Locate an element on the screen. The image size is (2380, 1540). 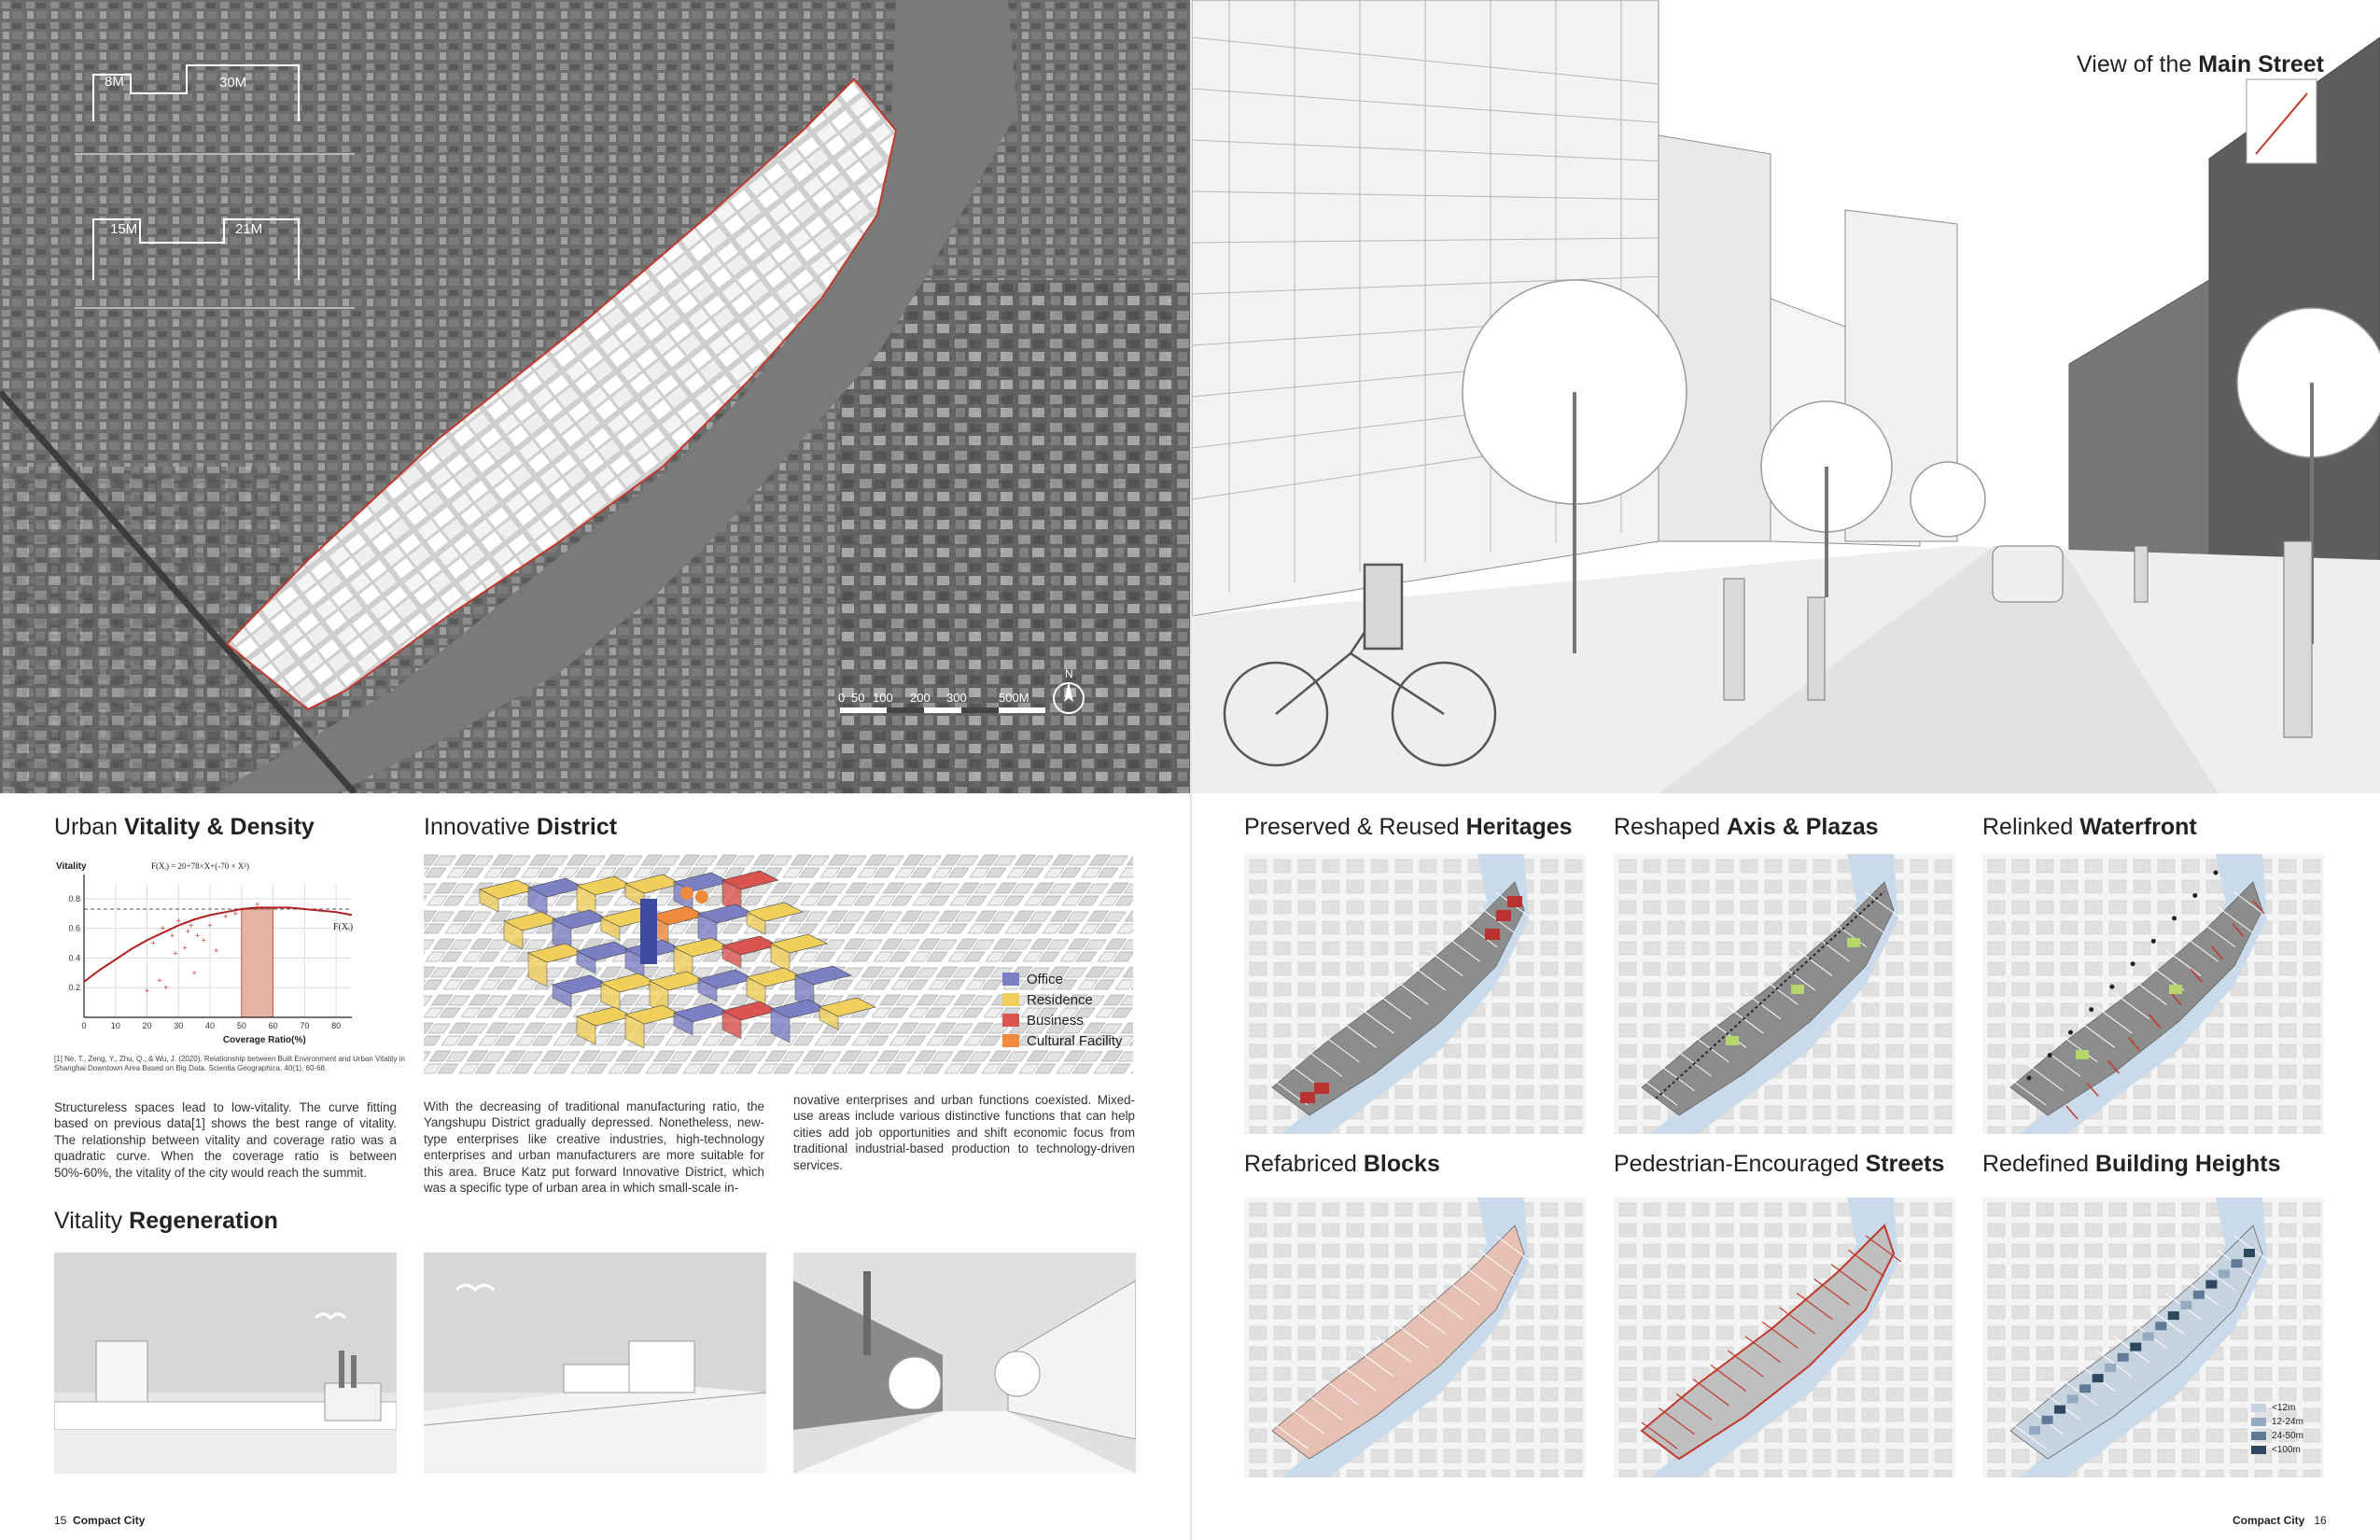
residence-swatch is located at coordinates (1010, 999).